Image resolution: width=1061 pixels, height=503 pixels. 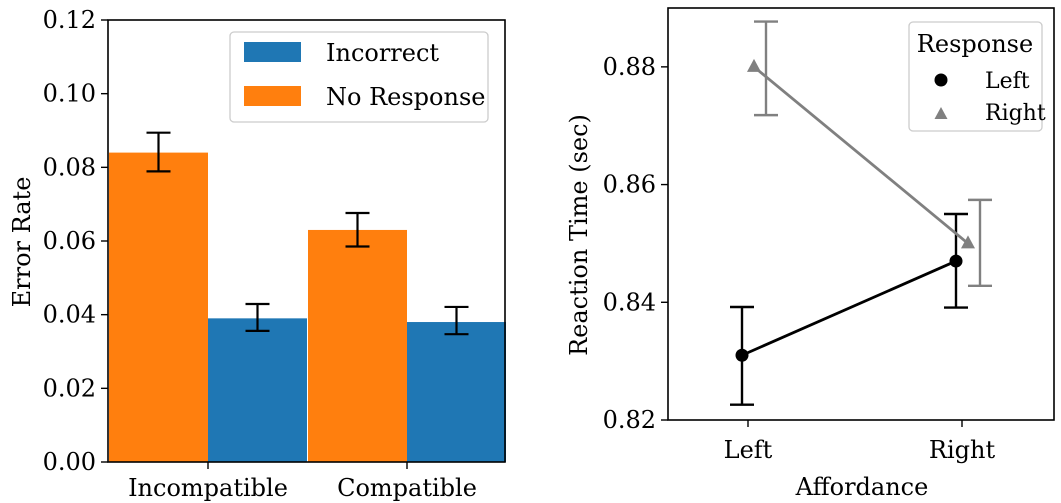 I want to click on point-right-left, so click(x=754, y=65).